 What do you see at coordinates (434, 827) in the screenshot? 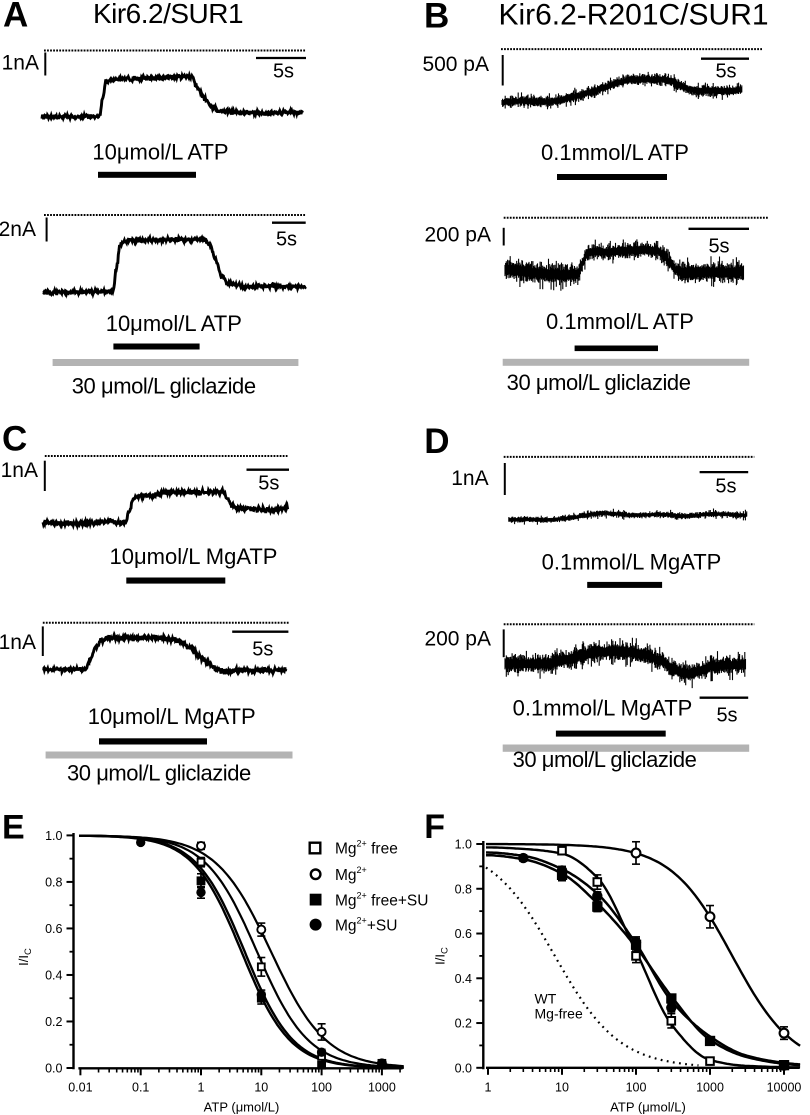
I see `svg-text: F` at bounding box center [434, 827].